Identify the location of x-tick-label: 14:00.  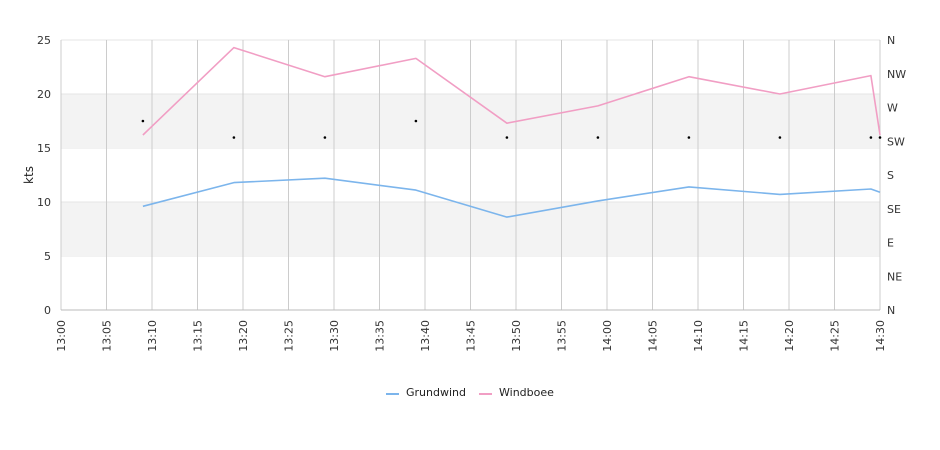
(607, 336).